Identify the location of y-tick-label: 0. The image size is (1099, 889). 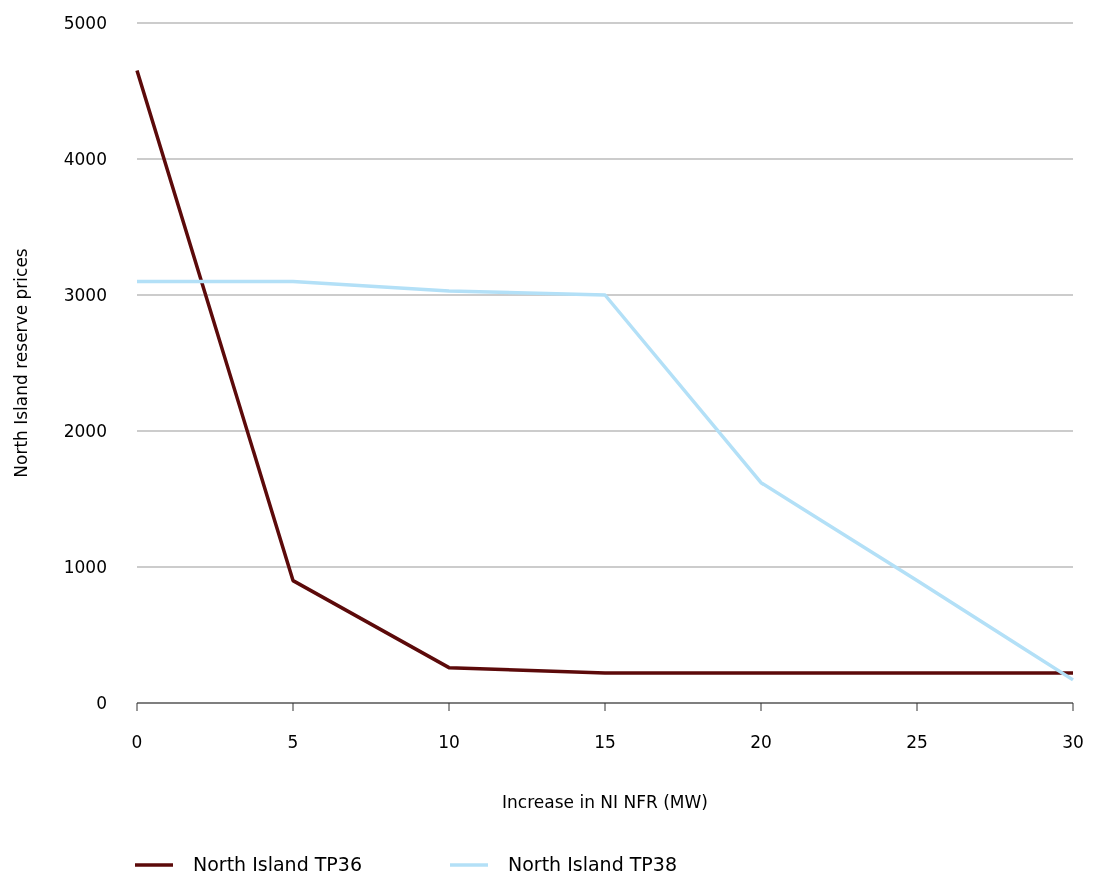
(101, 702).